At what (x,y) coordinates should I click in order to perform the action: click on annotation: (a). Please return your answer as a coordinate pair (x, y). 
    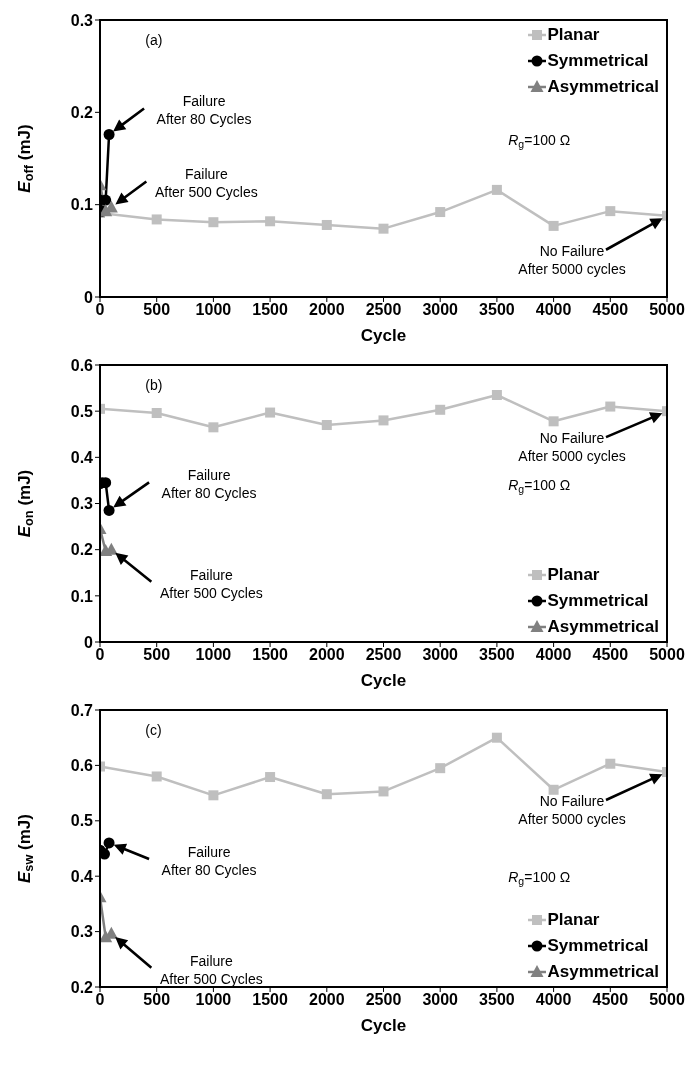
    Looking at the image, I should click on (154, 39).